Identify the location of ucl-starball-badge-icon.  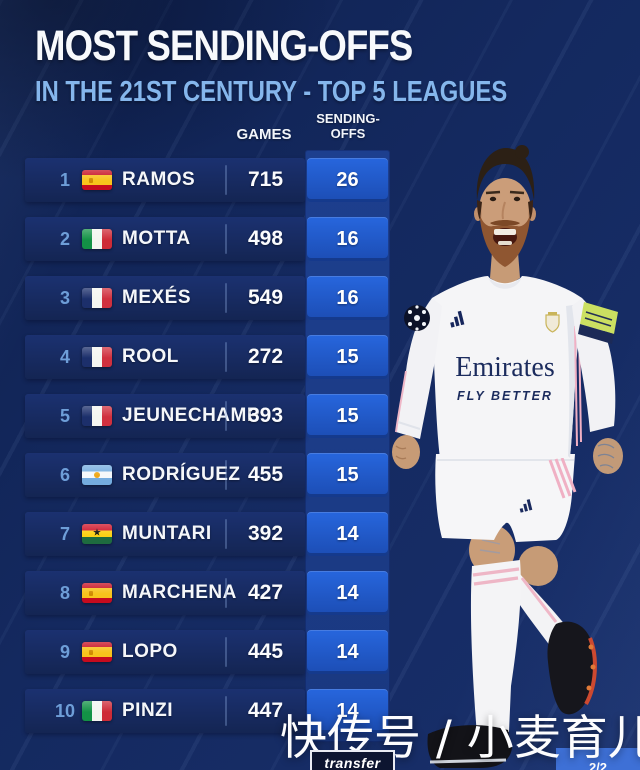
(417, 318).